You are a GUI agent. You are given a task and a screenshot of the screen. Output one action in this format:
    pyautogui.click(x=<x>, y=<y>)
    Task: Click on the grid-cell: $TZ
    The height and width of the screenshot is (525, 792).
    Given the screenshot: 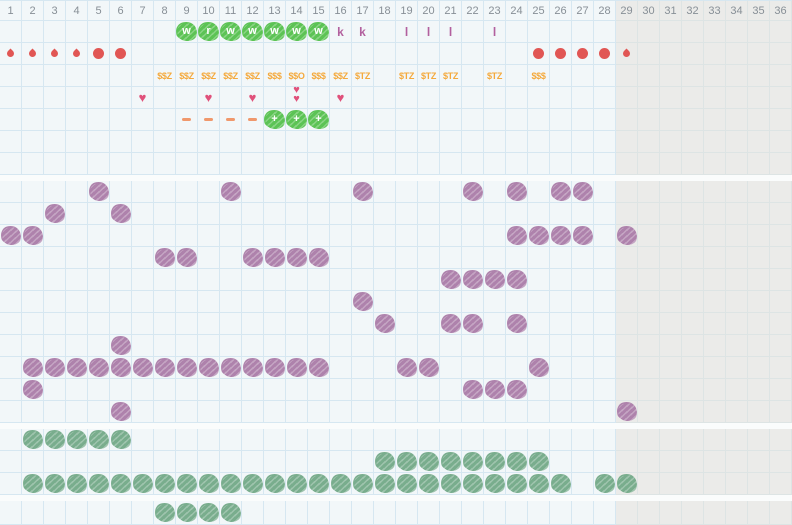 What is the action you would take?
    pyautogui.click(x=407, y=76)
    